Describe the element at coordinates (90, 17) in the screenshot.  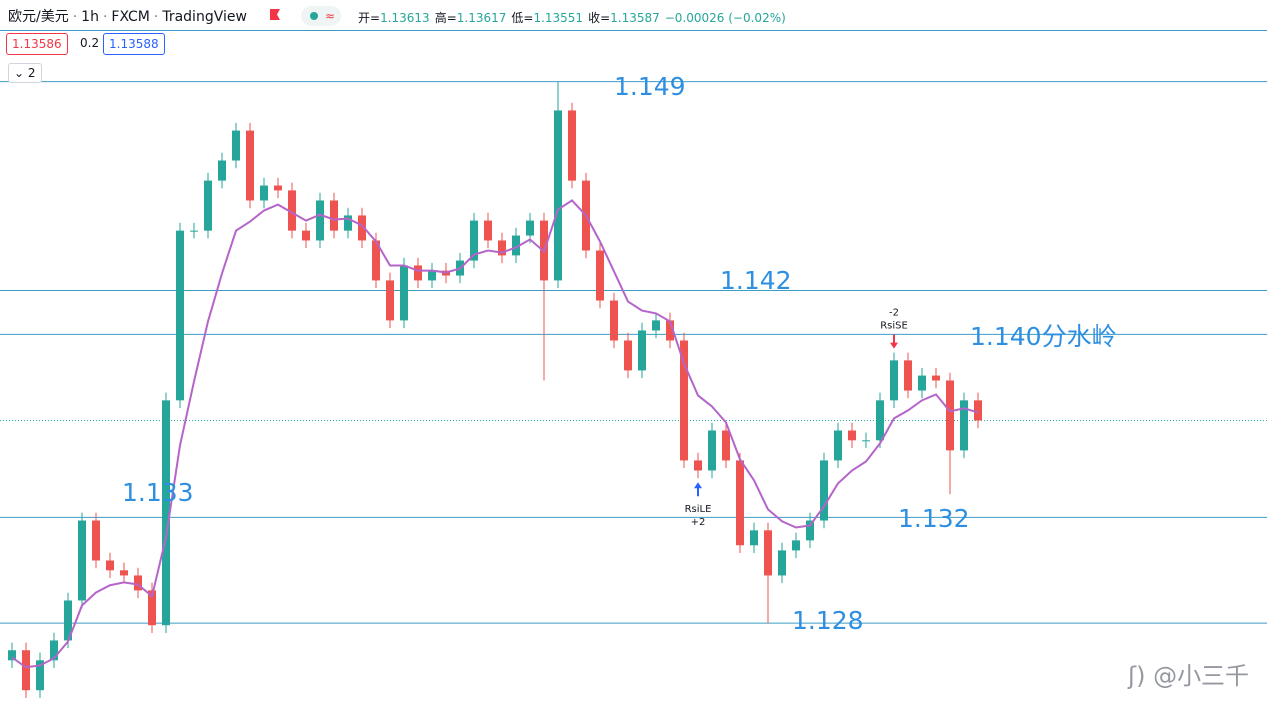
I see `interval: 1h` at that location.